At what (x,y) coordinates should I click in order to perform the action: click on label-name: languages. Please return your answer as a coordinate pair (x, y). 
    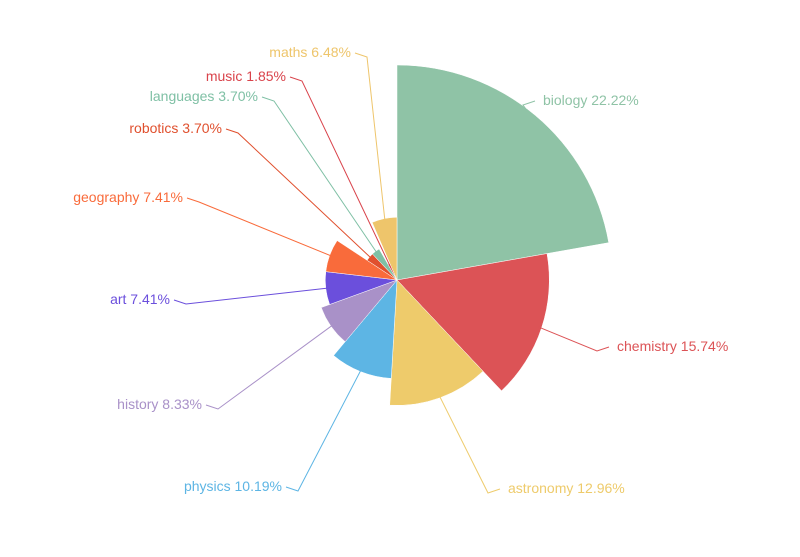
    Looking at the image, I should click on (182, 96).